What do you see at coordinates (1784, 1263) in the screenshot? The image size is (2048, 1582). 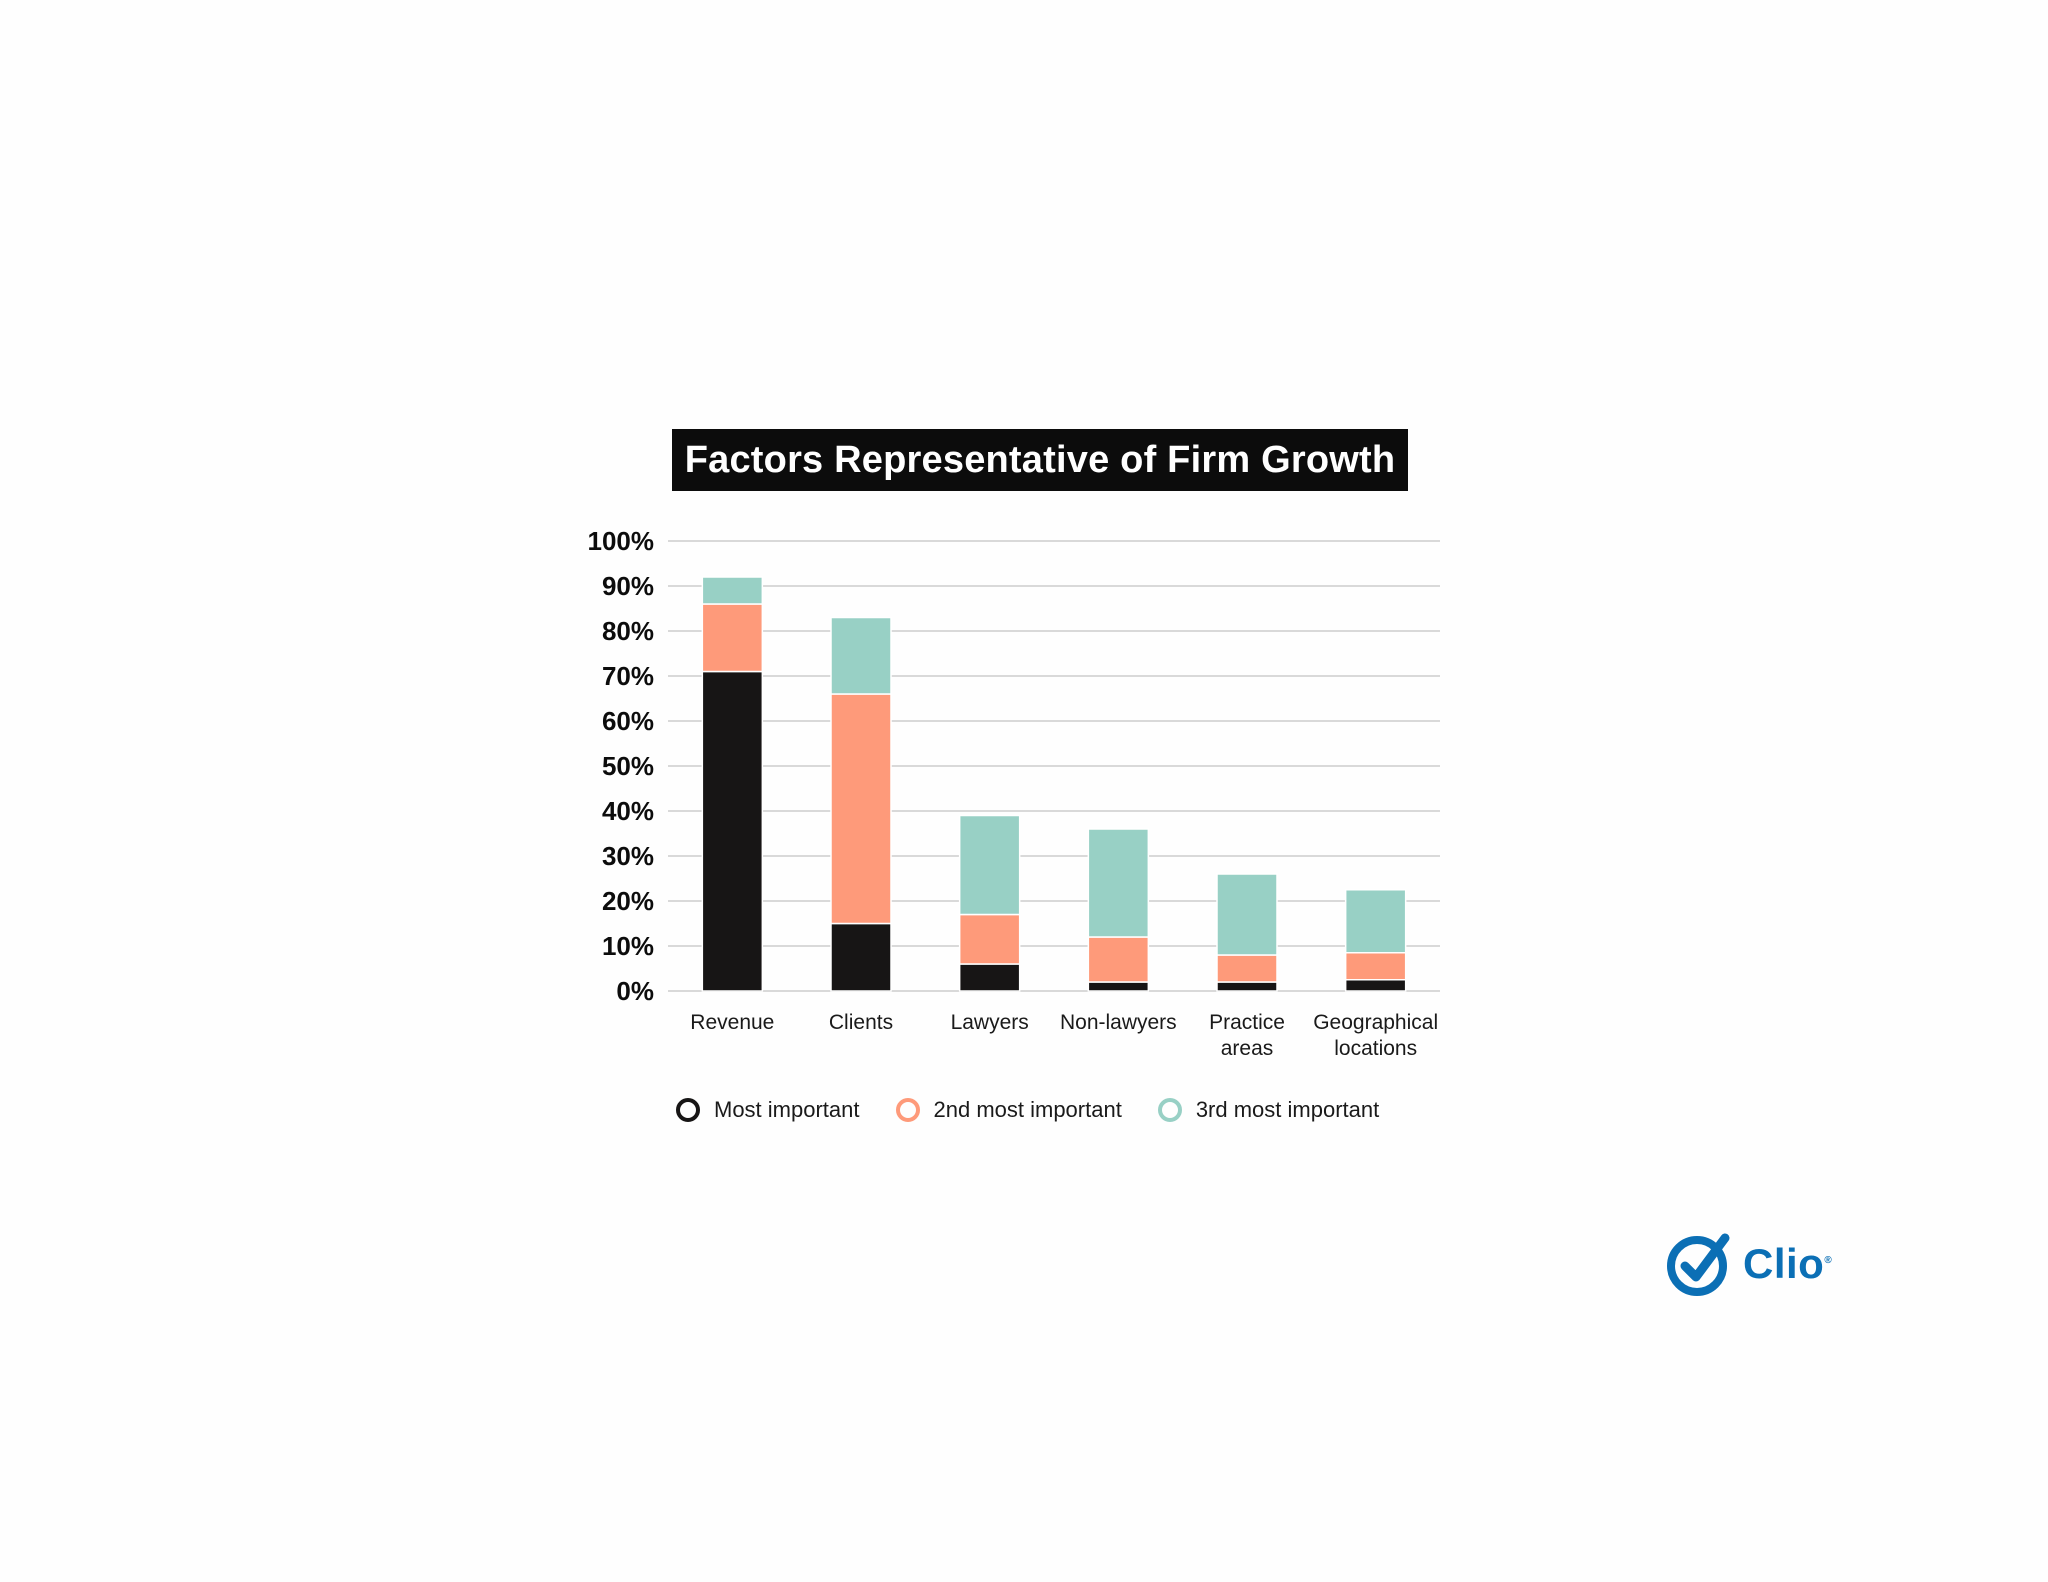 I see `logo-text: Clio` at bounding box center [1784, 1263].